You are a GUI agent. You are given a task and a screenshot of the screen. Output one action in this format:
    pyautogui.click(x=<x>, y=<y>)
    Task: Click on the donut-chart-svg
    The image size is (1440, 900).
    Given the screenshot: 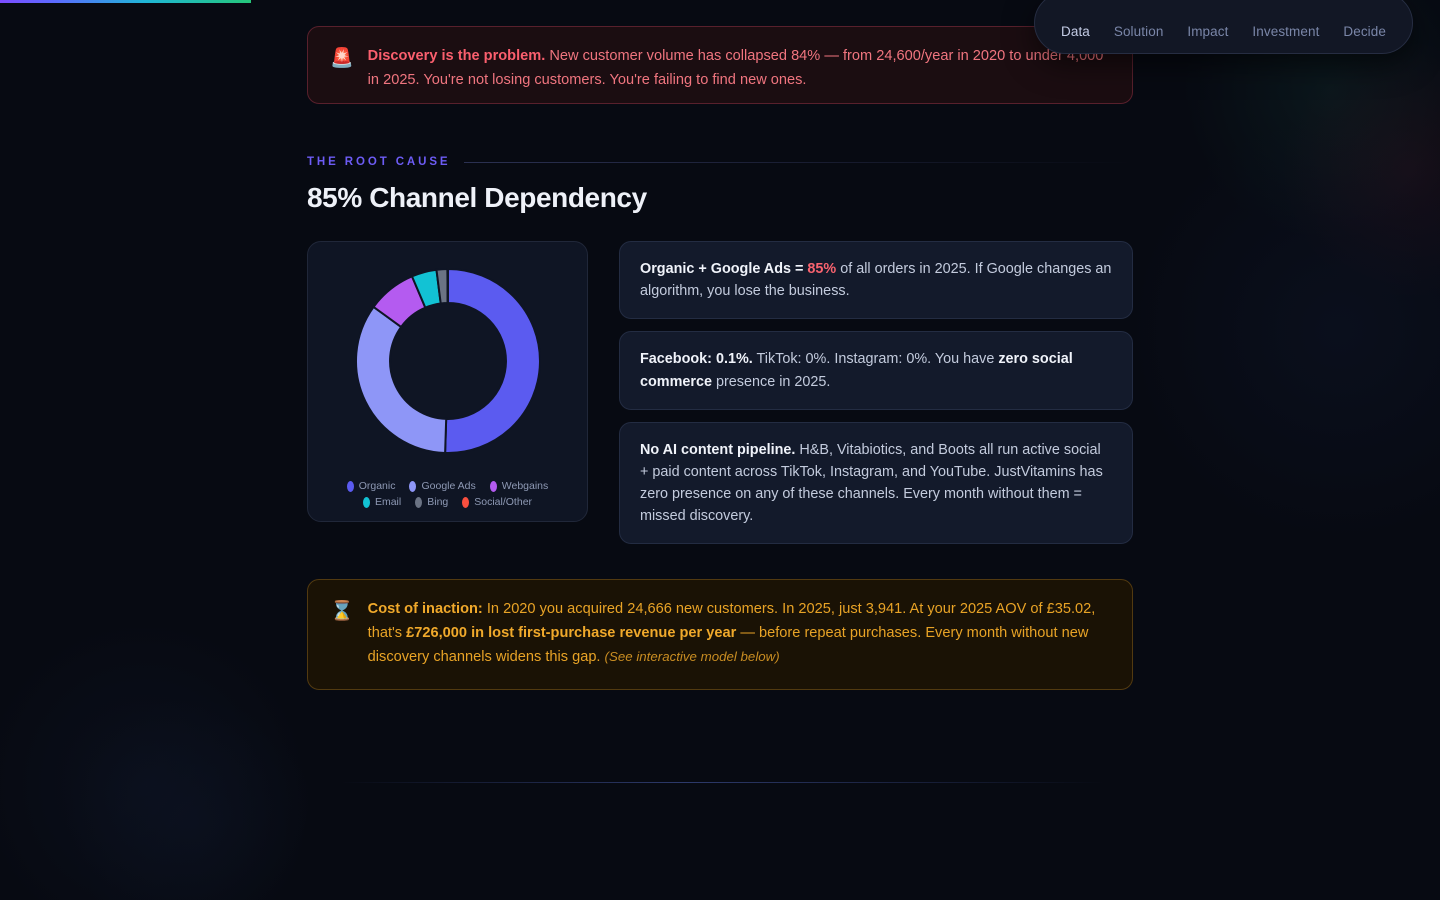 What is the action you would take?
    pyautogui.click(x=448, y=361)
    